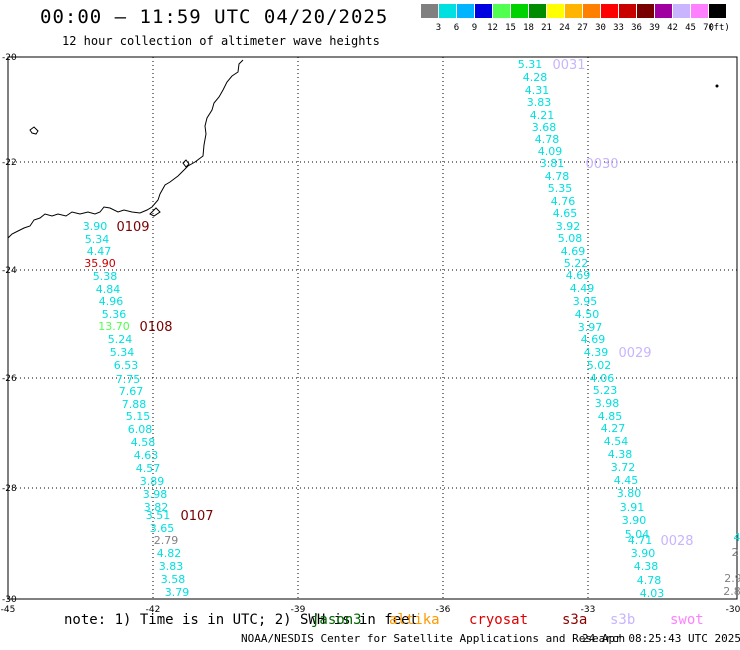  What do you see at coordinates (528, 28) in the screenshot?
I see `scale-label: 18` at bounding box center [528, 28].